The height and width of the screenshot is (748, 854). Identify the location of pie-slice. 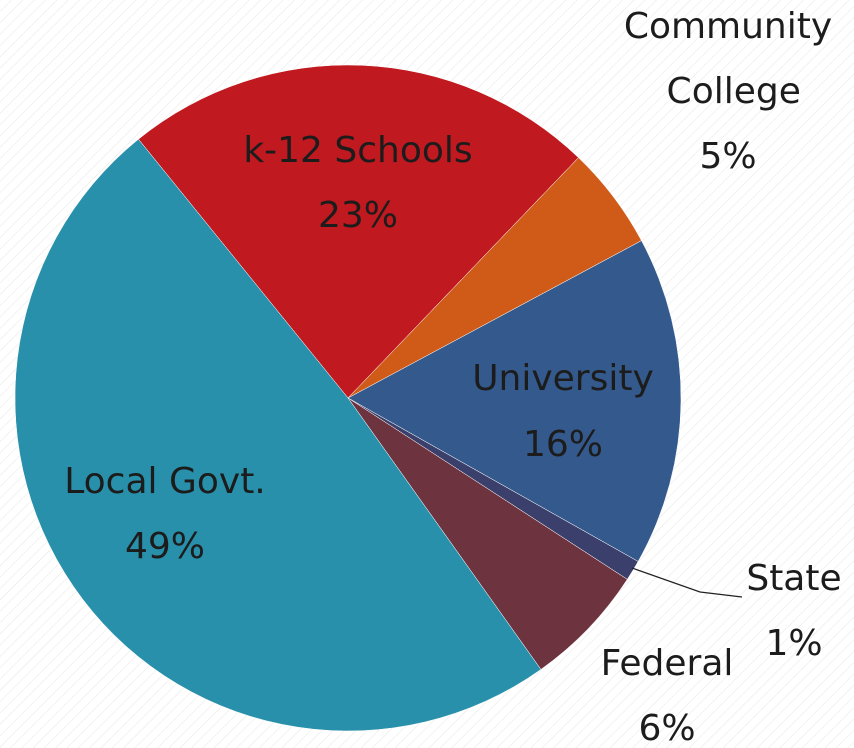
(487, 533).